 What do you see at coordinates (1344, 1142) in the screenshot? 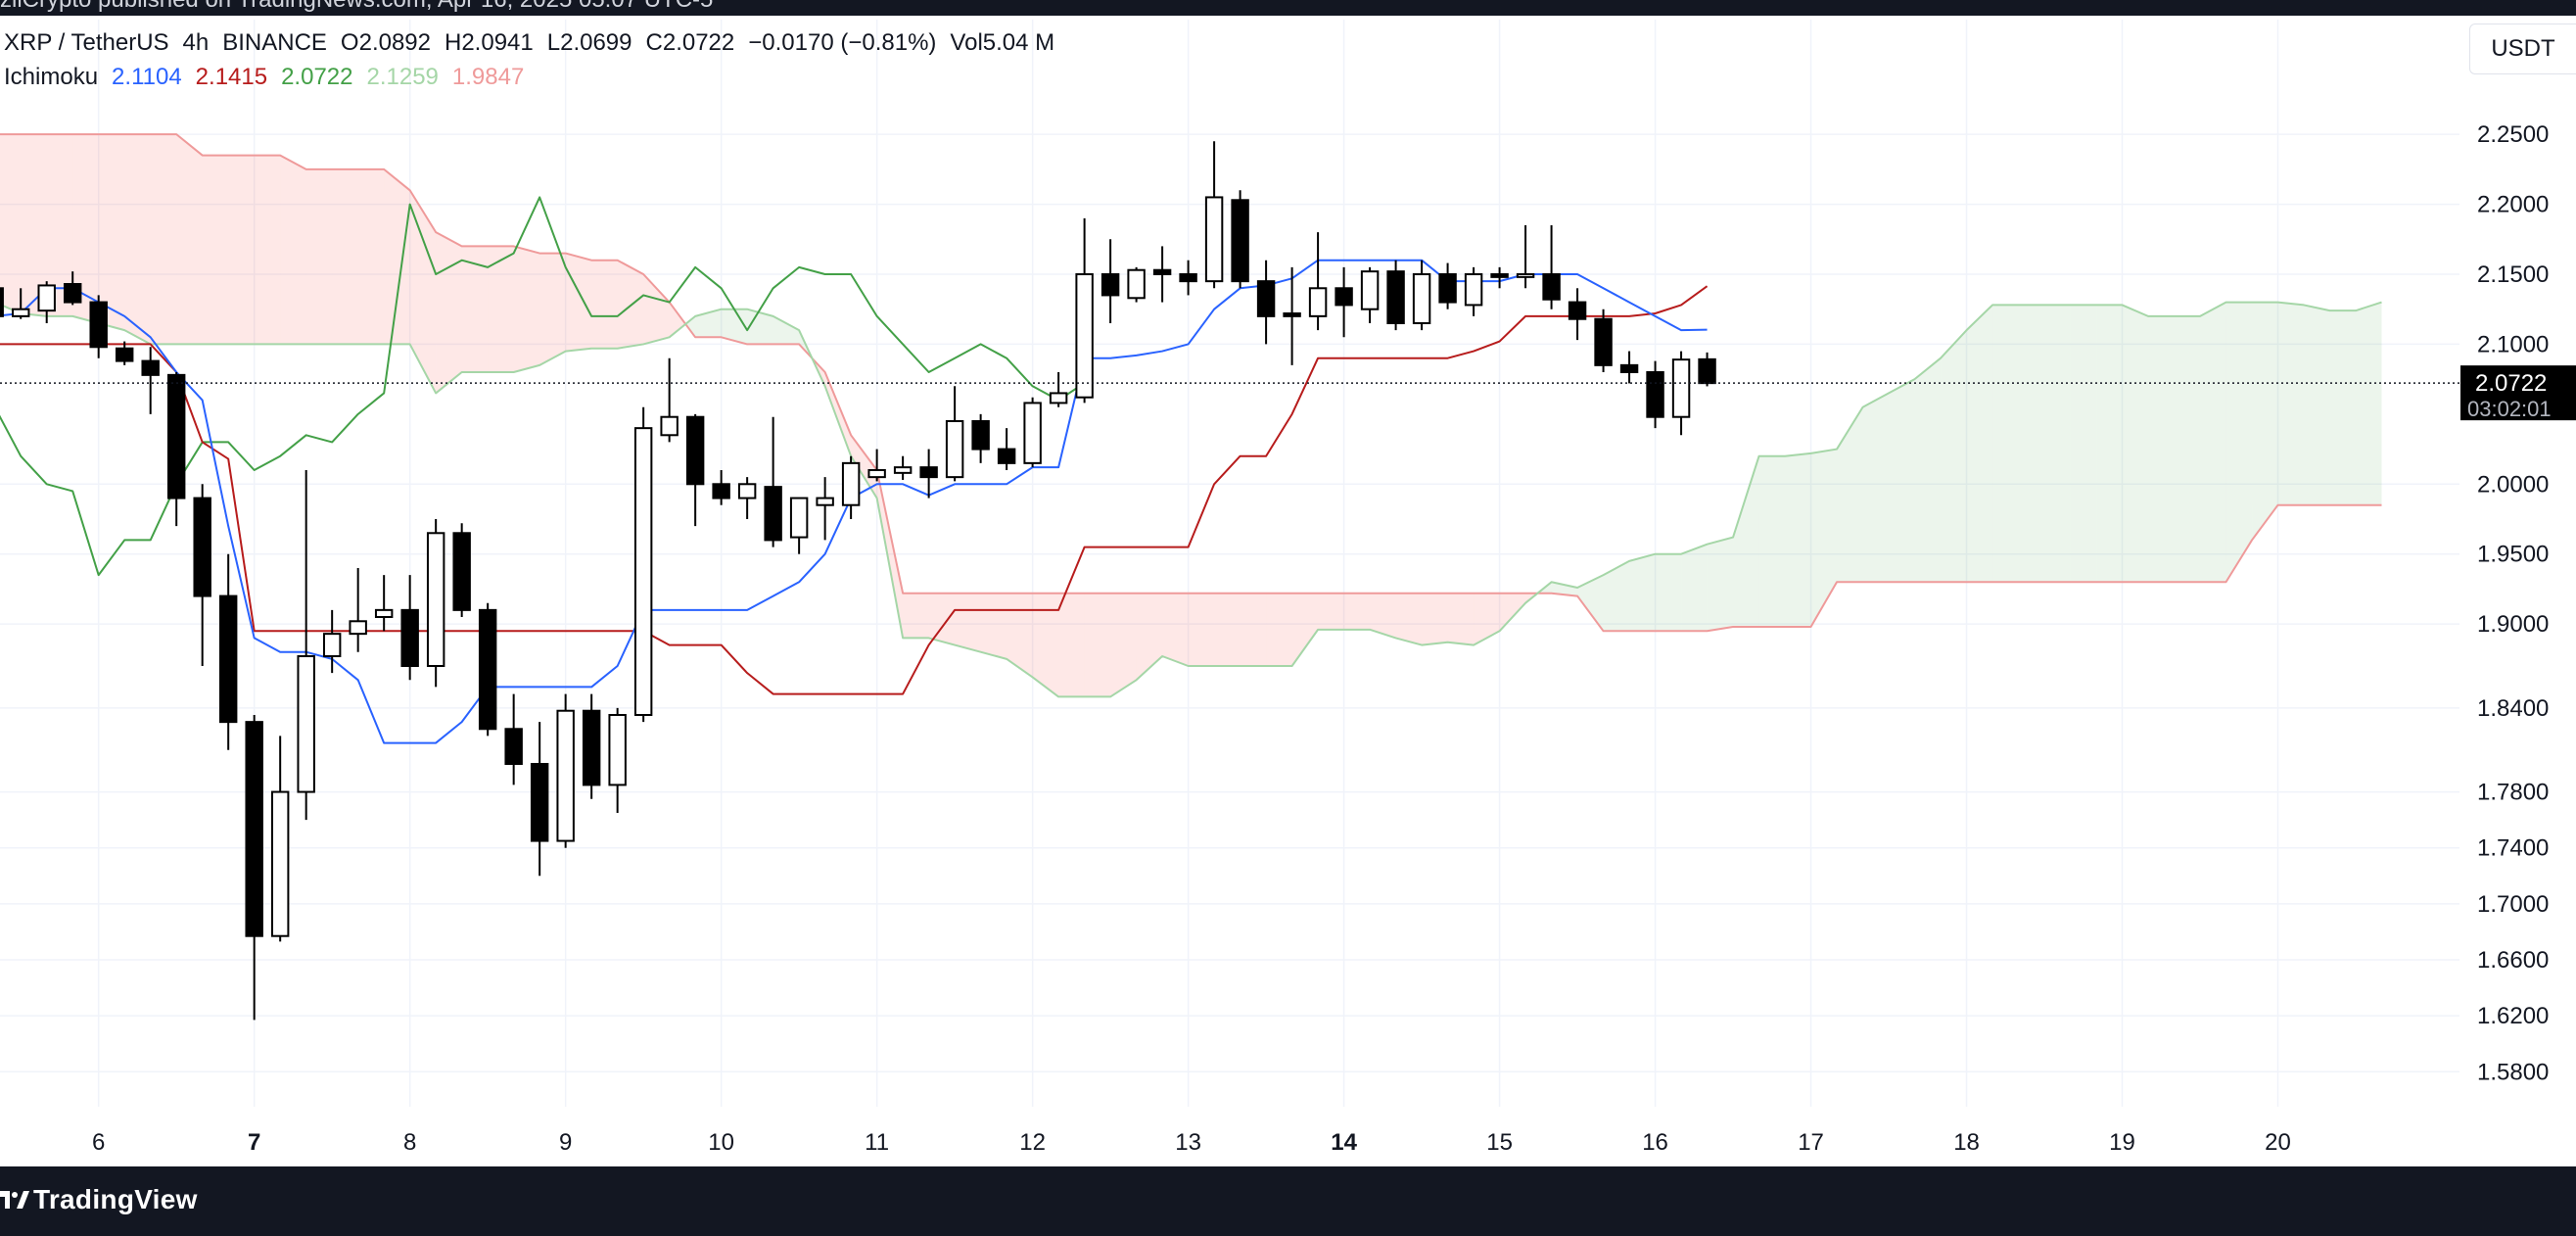
I see `time-tick-label: 14` at bounding box center [1344, 1142].